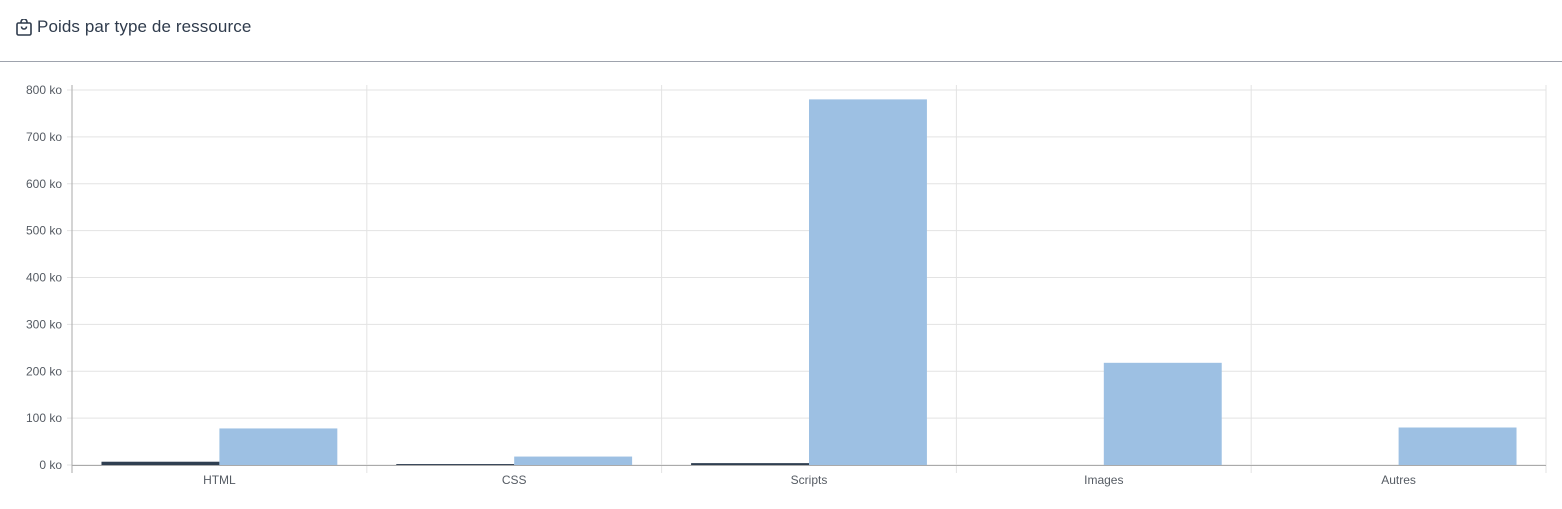 This screenshot has height=509, width=1562. I want to click on x-tick-label: Autres, so click(1398, 480).